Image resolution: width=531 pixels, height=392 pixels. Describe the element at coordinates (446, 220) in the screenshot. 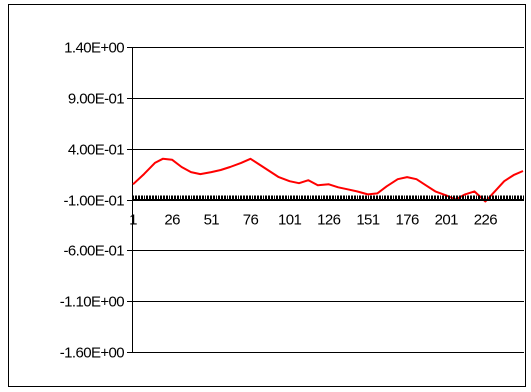

I see `x-tick-label: 201` at that location.